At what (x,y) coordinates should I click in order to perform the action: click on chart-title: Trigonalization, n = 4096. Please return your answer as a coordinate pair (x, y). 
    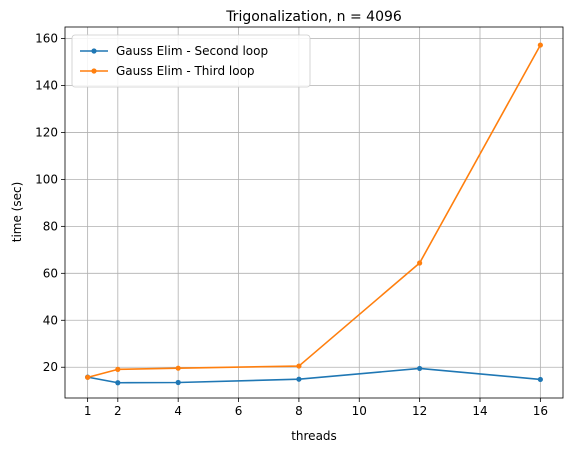
    Looking at the image, I should click on (313, 17).